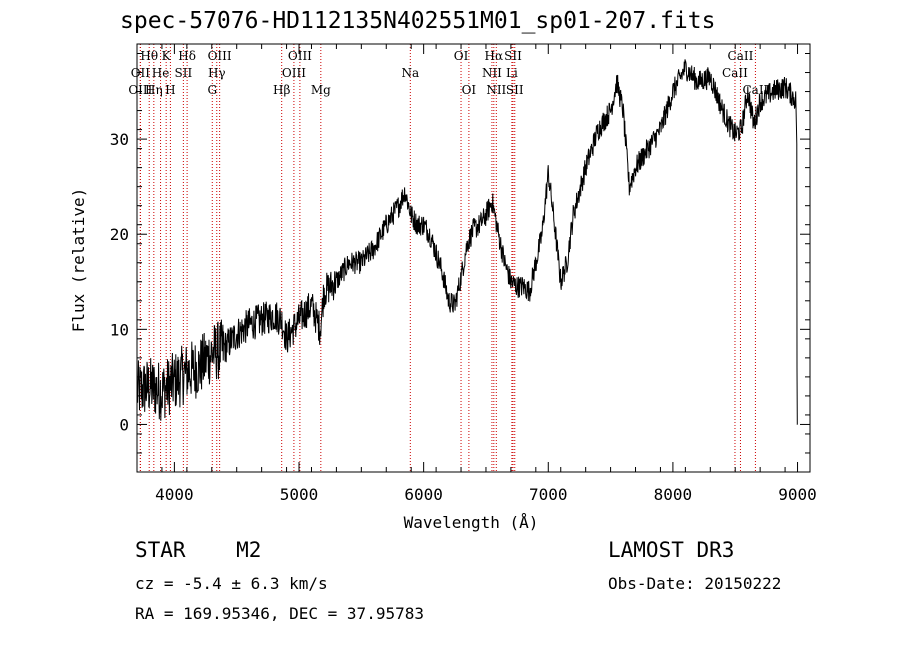 This screenshot has height=649, width=900. I want to click on line-label: Hα, so click(494, 56).